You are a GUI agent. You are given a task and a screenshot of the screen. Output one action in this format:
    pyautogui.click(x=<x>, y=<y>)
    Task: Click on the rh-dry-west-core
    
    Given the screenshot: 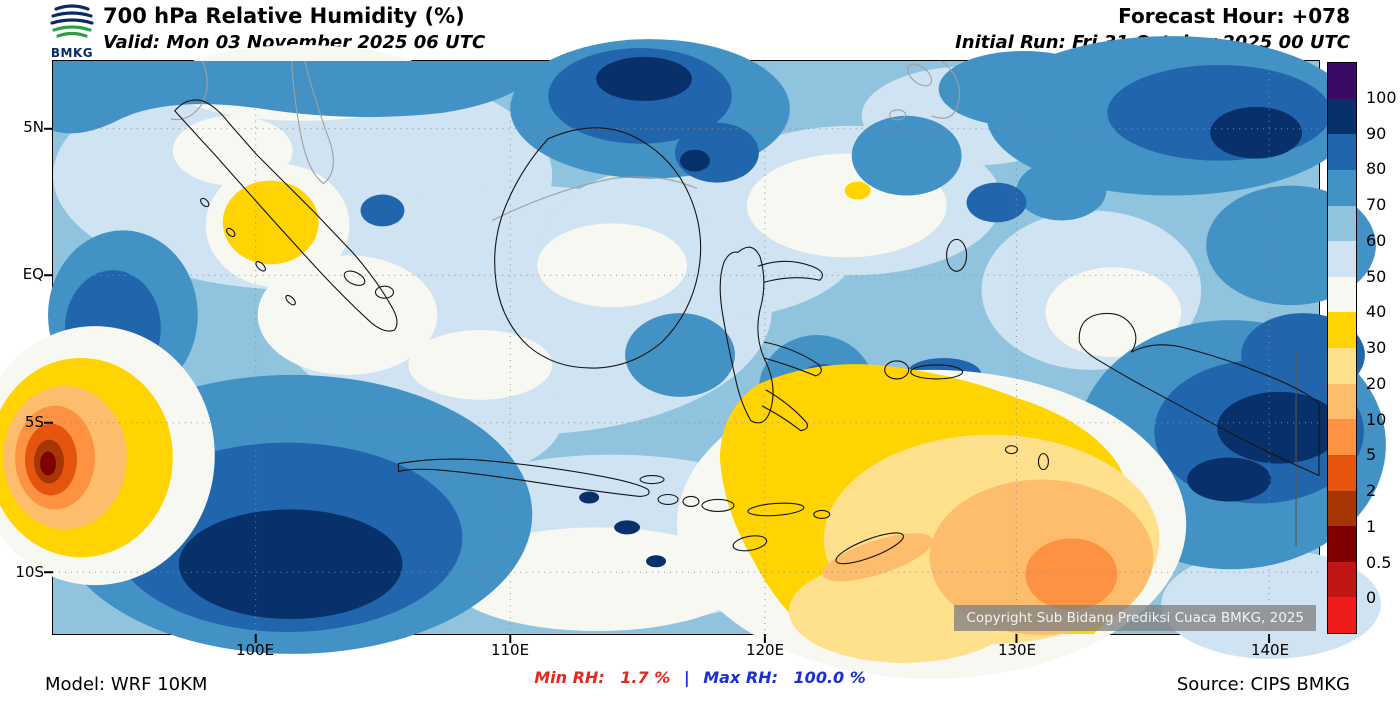 What is the action you would take?
    pyautogui.click(x=107, y=456)
    